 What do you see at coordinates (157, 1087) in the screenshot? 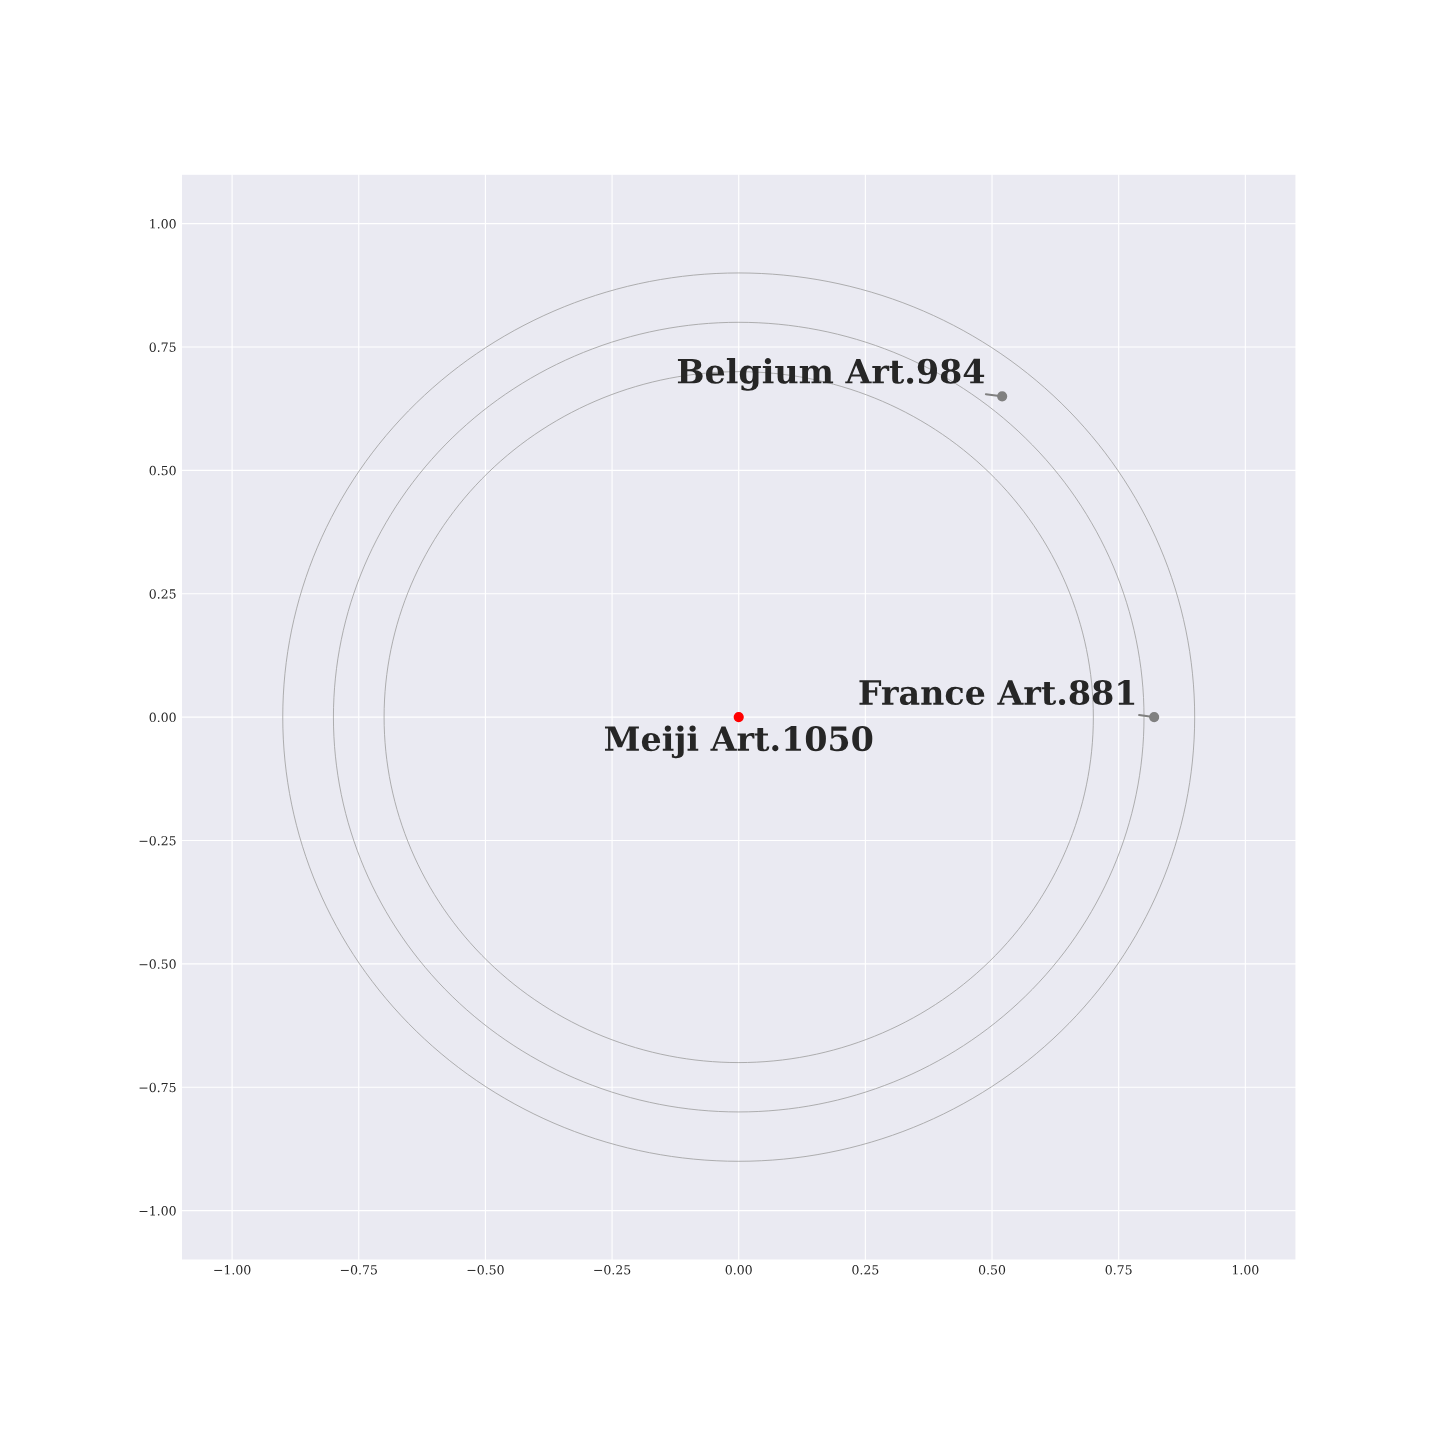
I see `y-tick-label: −0.75` at bounding box center [157, 1087].